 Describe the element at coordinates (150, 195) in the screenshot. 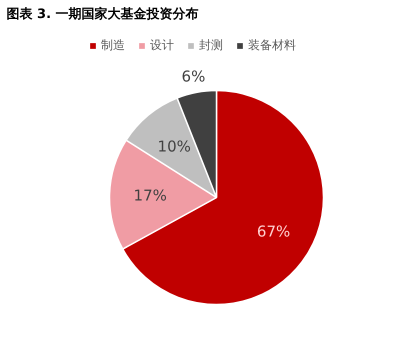

I see `data-label: 17%` at that location.